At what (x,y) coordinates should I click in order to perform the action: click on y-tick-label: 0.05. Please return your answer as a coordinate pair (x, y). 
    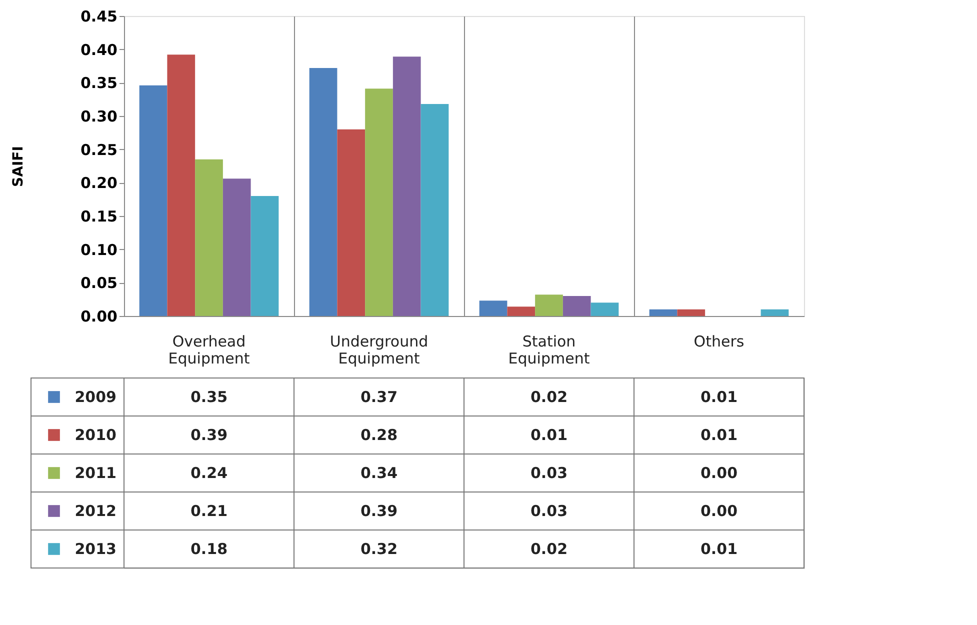
    Looking at the image, I should click on (99, 283).